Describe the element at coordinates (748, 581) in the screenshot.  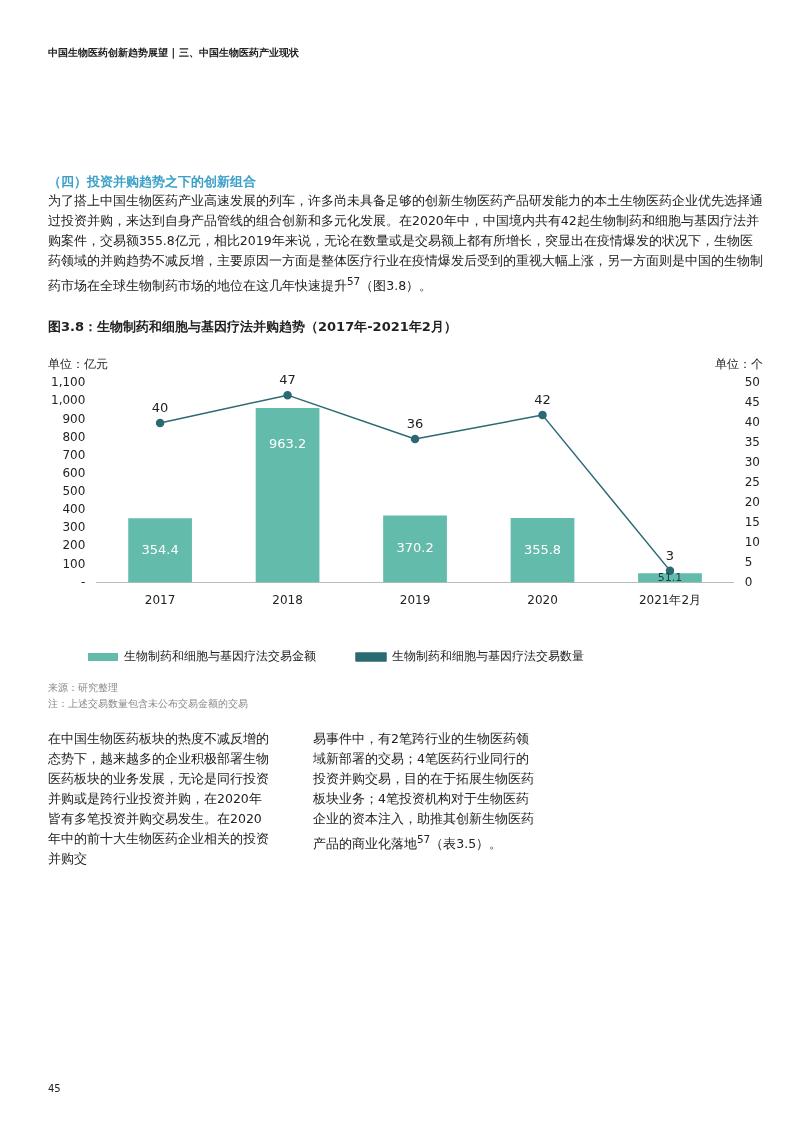
I see `y2-tick-label: 0` at that location.